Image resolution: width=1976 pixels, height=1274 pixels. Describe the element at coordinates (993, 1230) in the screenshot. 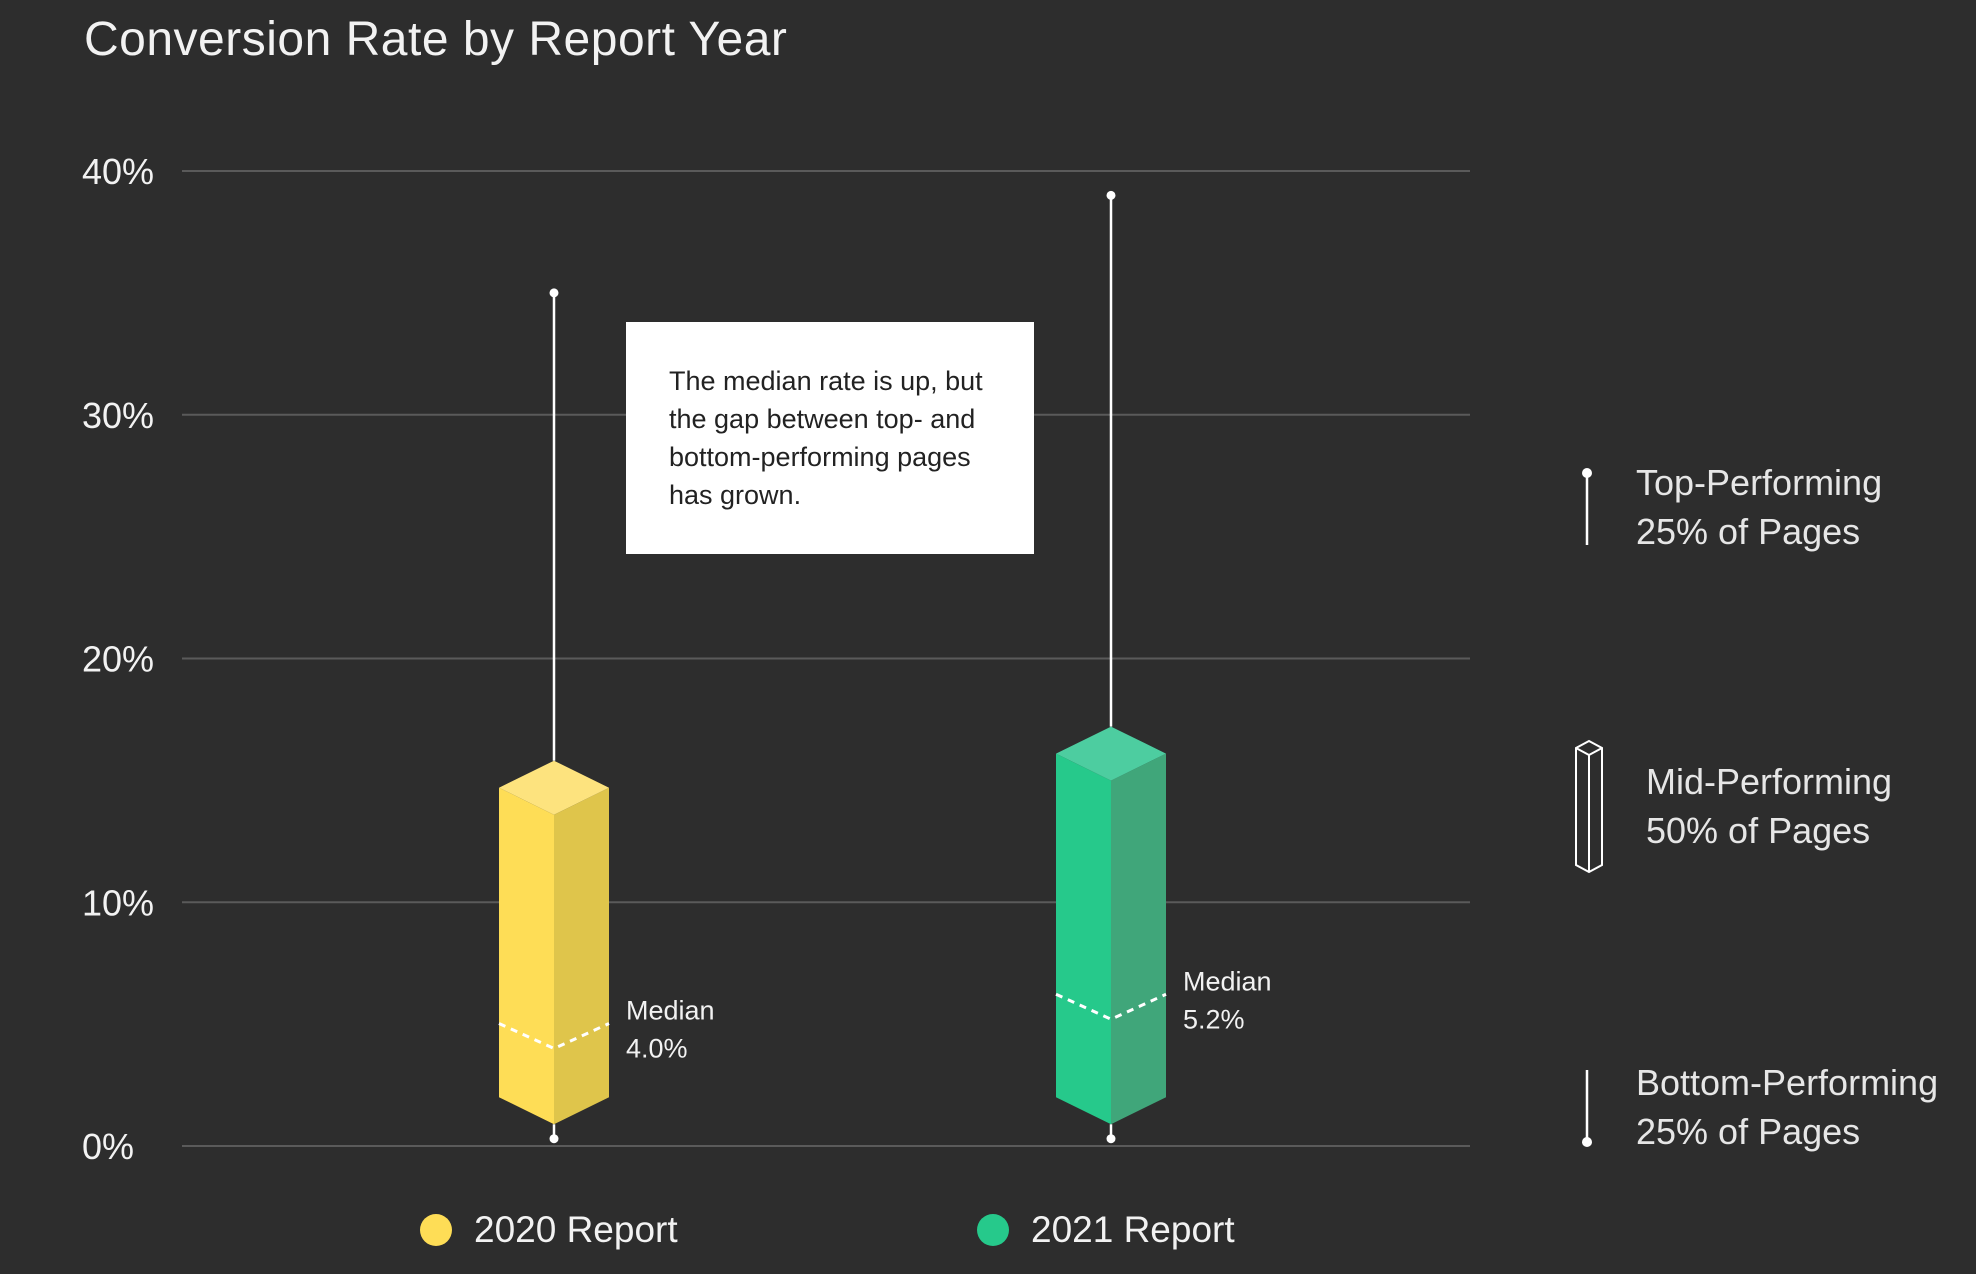

I see `legend-swatch-2021` at that location.